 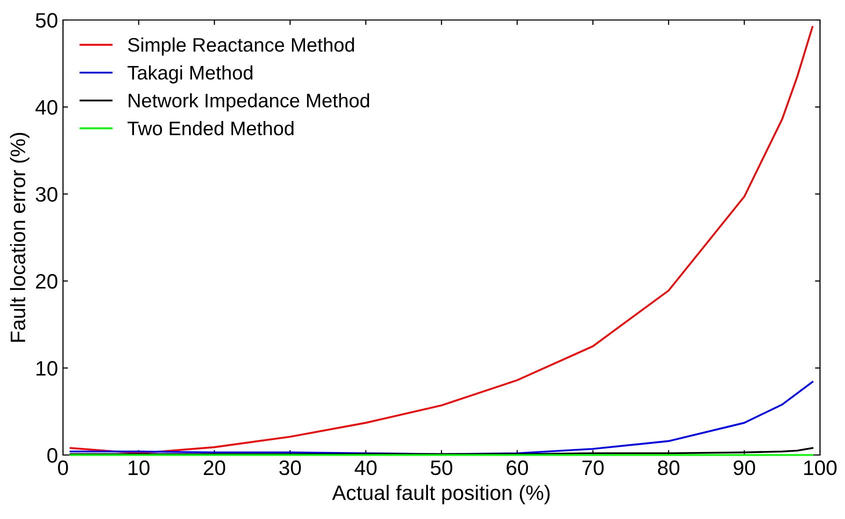 I want to click on x-tick-label: 10, so click(x=139, y=468).